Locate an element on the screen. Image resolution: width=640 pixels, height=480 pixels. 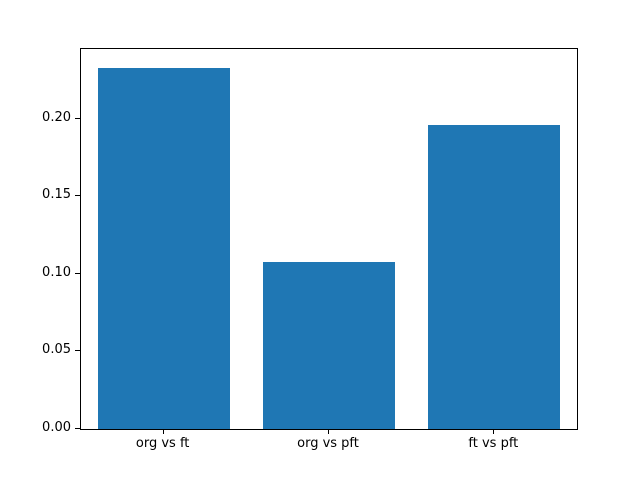
y-tick-label: 0.15 is located at coordinates (56, 195).